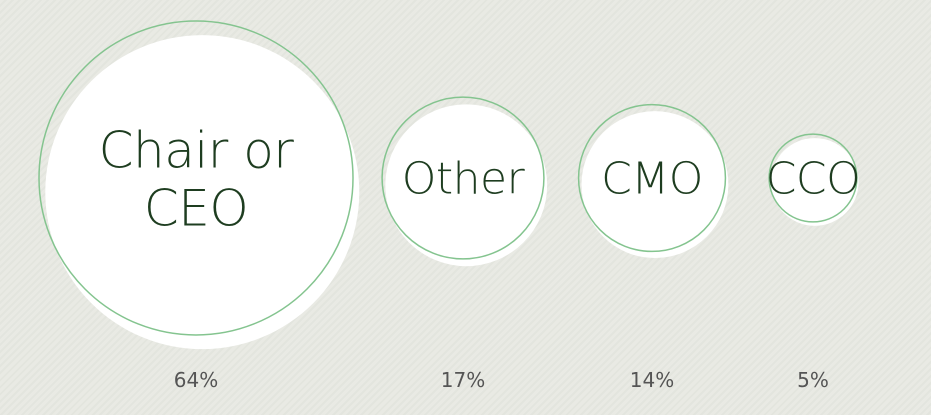  I want to click on value-label: 17%, so click(463, 380).